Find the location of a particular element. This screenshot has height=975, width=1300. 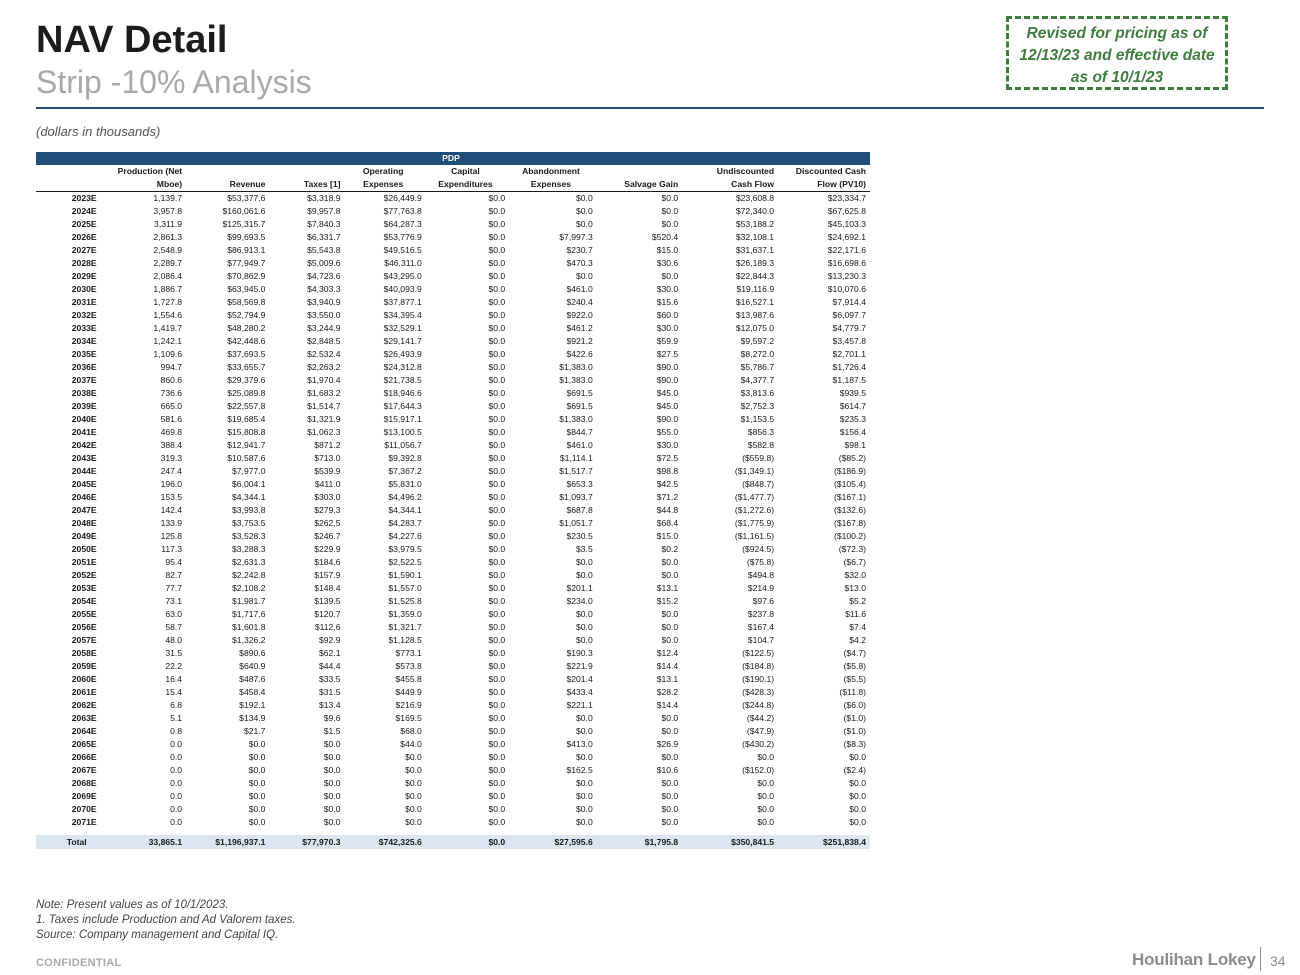

table-cell: $844.7 is located at coordinates (579, 432).